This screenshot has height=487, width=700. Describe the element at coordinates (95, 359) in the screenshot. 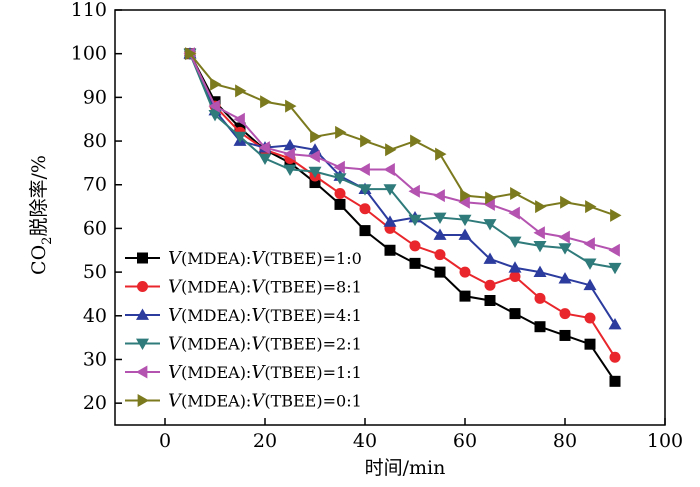

I see `y-tick-label: 30` at that location.